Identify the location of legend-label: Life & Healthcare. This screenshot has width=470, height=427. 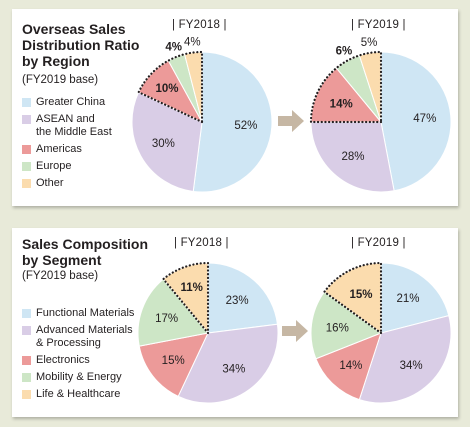
(78, 394).